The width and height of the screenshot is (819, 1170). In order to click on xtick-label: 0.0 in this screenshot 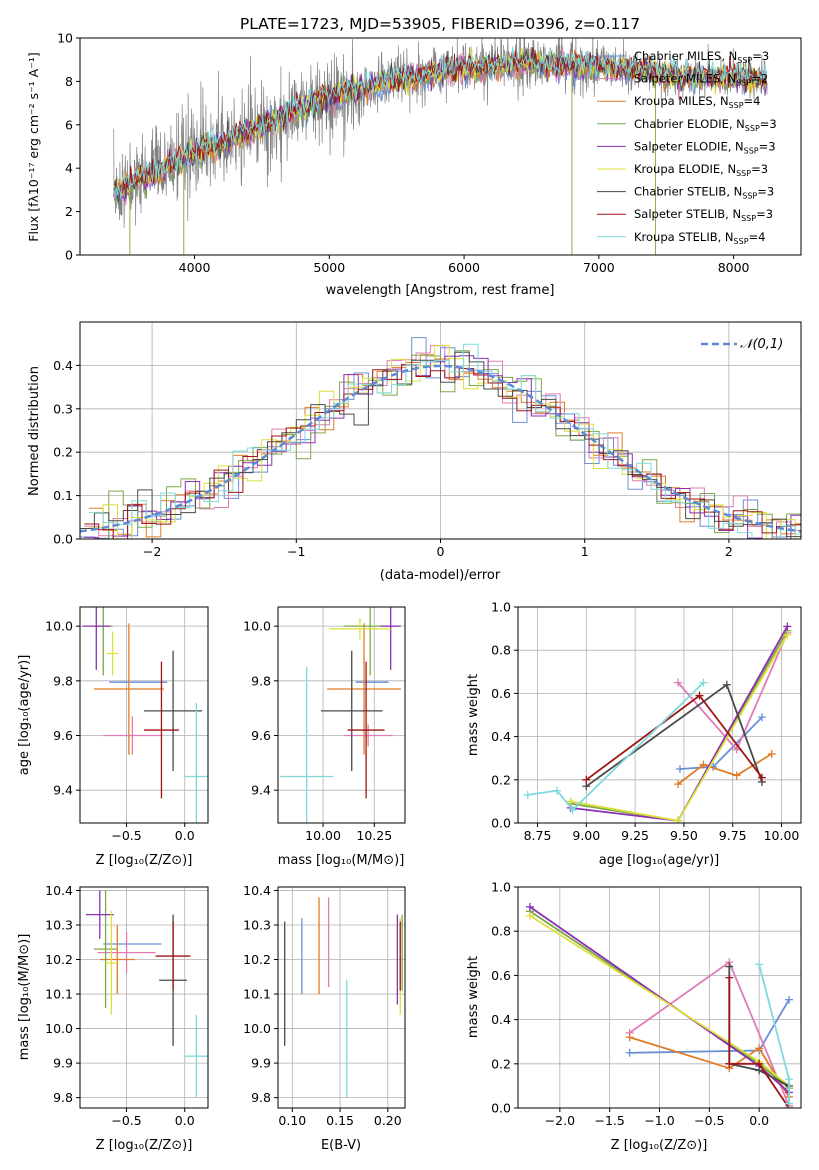, I will do `click(185, 835)`.